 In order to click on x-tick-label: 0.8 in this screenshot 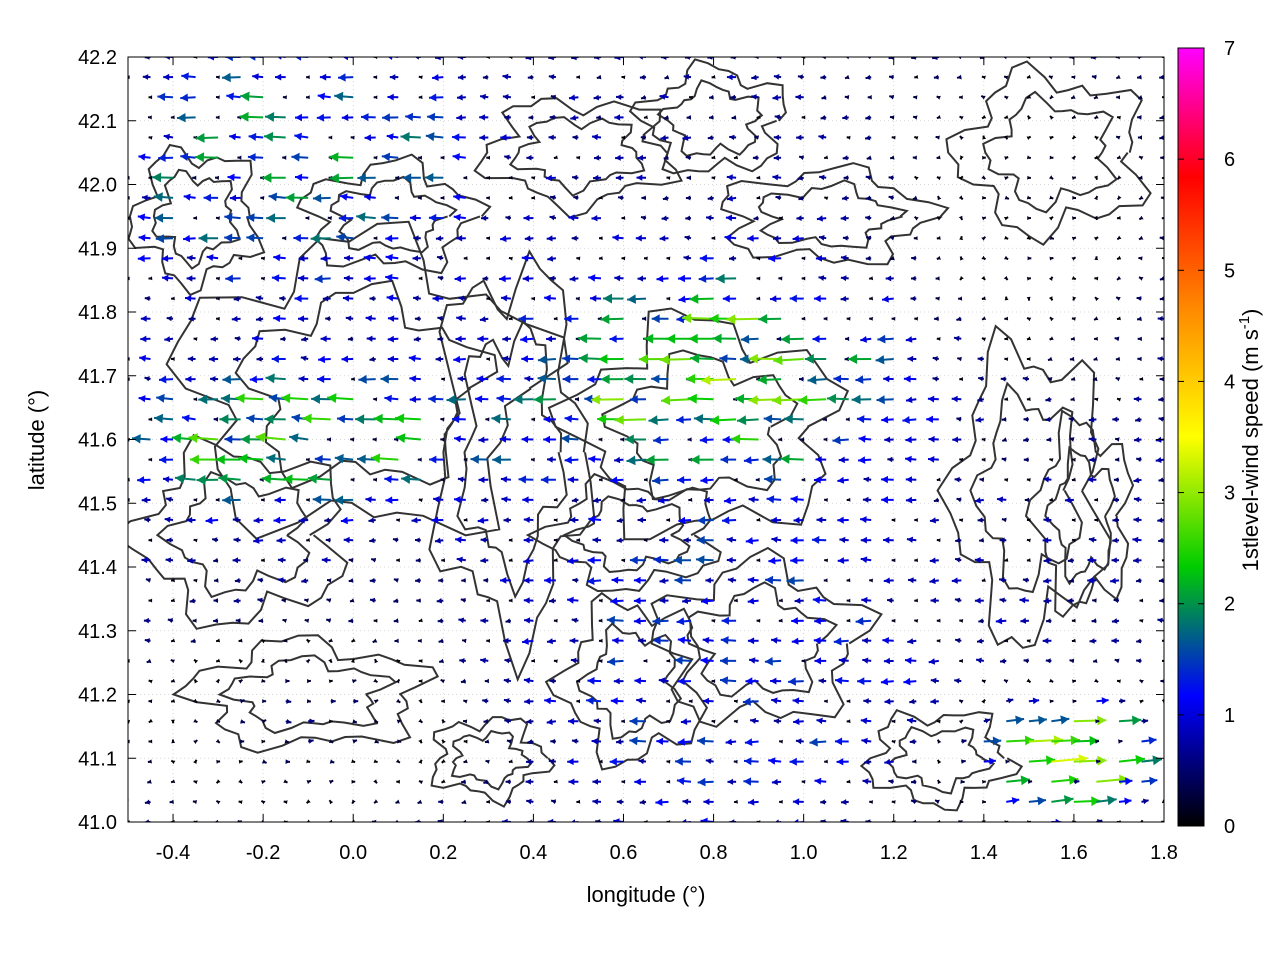, I will do `click(714, 853)`.